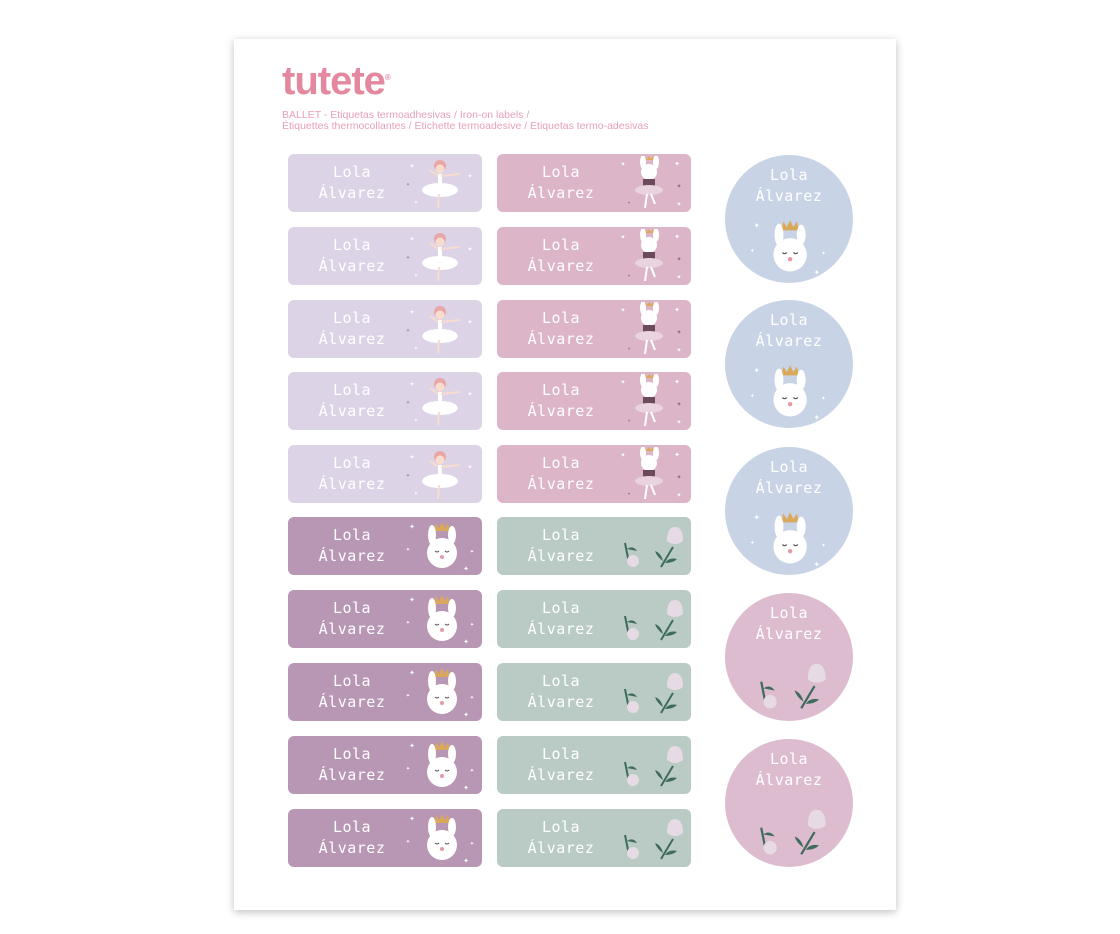  I want to click on tutete-logo: tutete®, so click(336, 81).